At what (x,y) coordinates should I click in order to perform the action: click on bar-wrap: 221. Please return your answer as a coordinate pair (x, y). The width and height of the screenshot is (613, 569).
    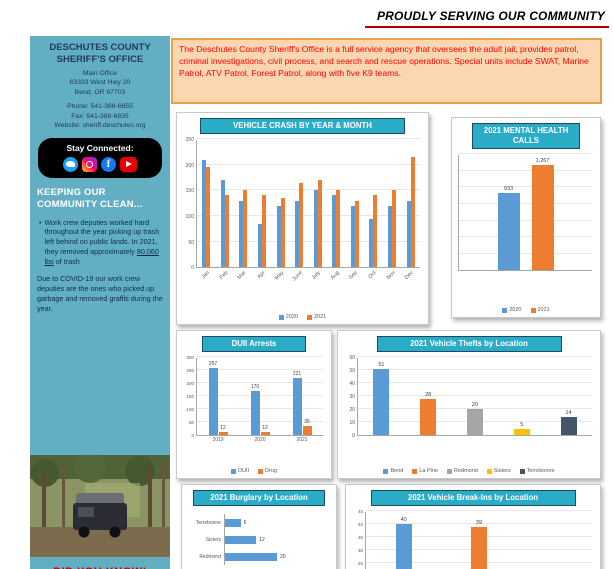
    Looking at the image, I should click on (297, 403).